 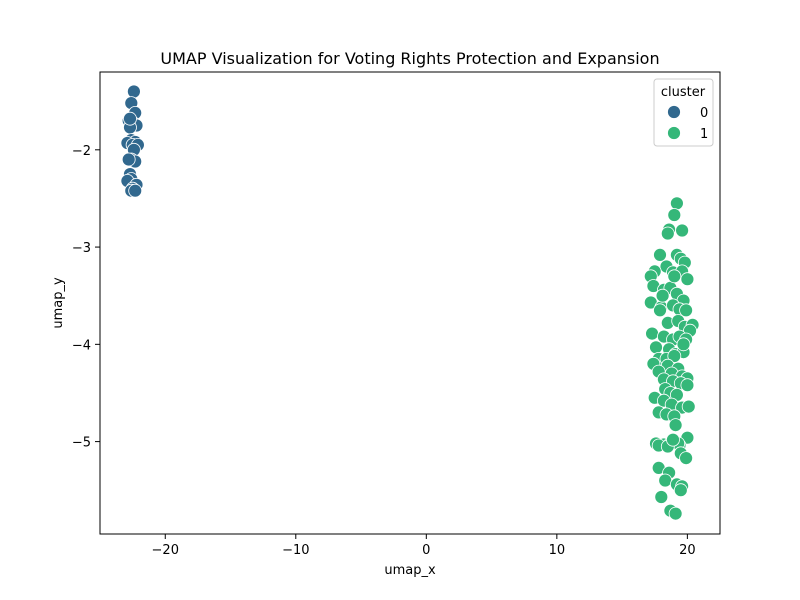 What do you see at coordinates (81, 443) in the screenshot?
I see `y-tick-label: −5` at bounding box center [81, 443].